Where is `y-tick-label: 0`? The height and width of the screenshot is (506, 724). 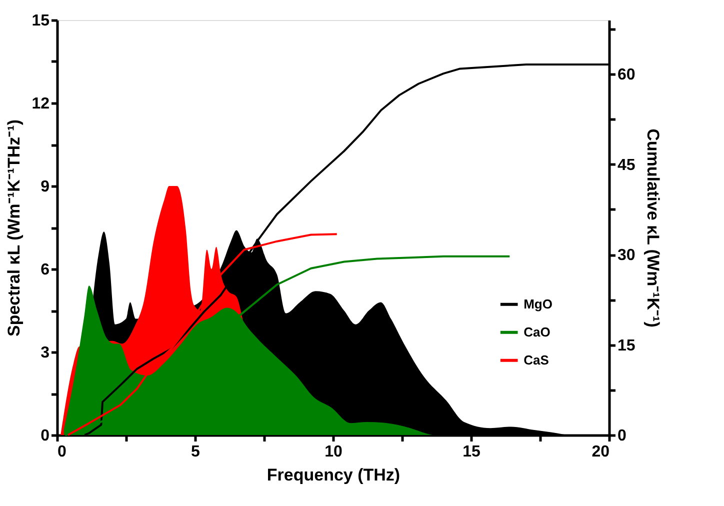
y-tick-label: 0 is located at coordinates (45, 436).